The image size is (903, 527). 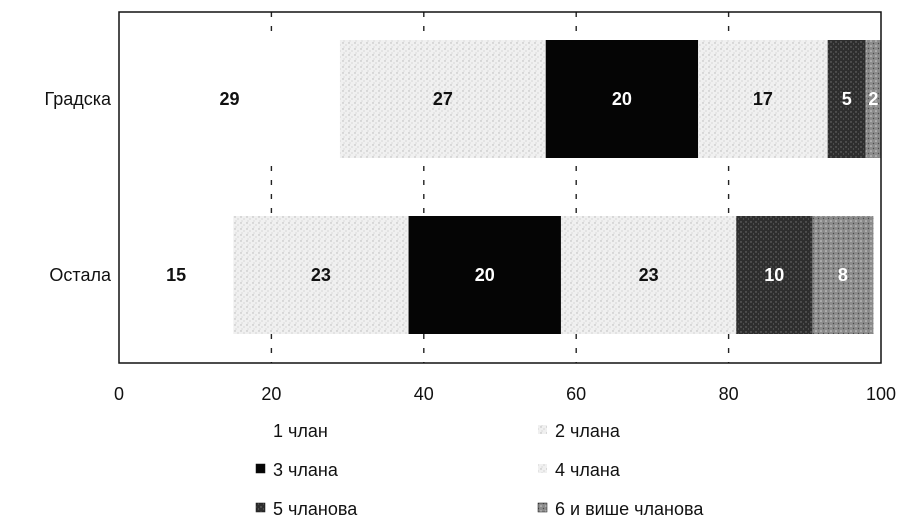 What do you see at coordinates (629, 509) in the screenshot?
I see `legend-label-6: 6 и више чланова` at bounding box center [629, 509].